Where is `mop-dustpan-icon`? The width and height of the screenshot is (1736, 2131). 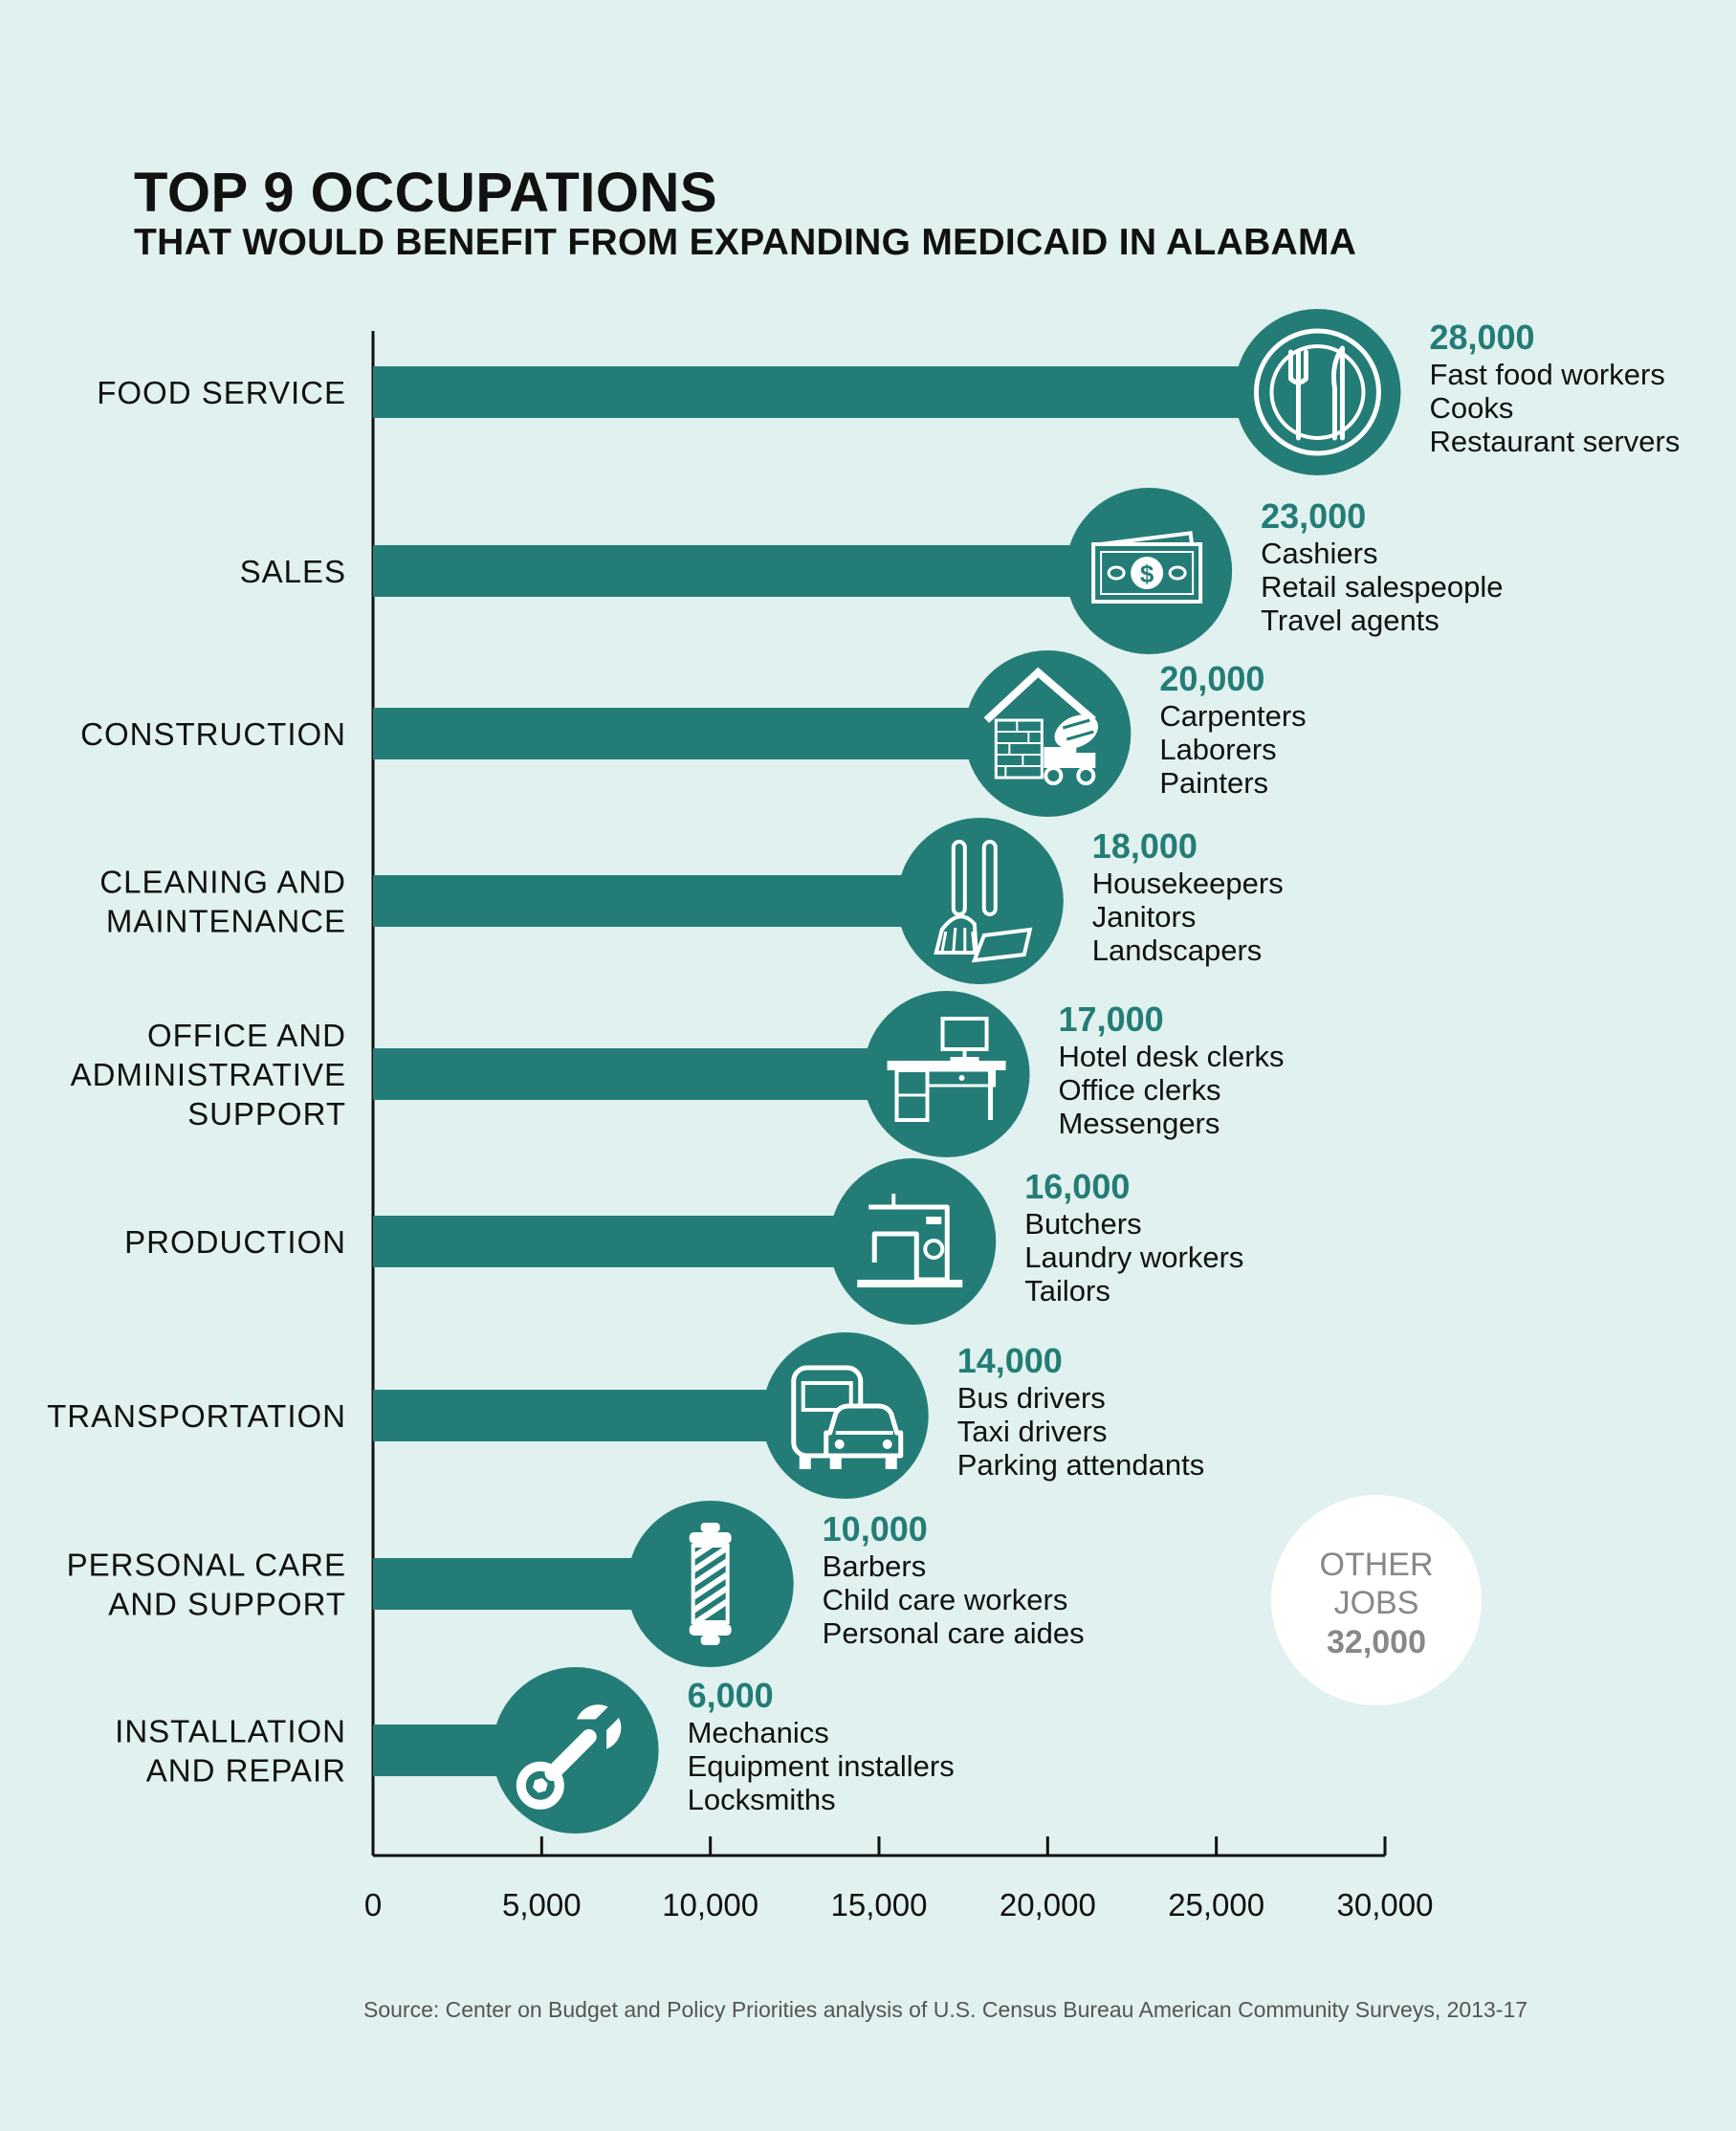 mop-dustpan-icon is located at coordinates (983, 902).